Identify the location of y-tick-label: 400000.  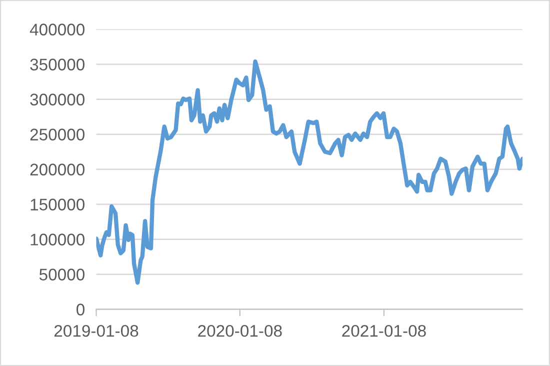
(57, 30).